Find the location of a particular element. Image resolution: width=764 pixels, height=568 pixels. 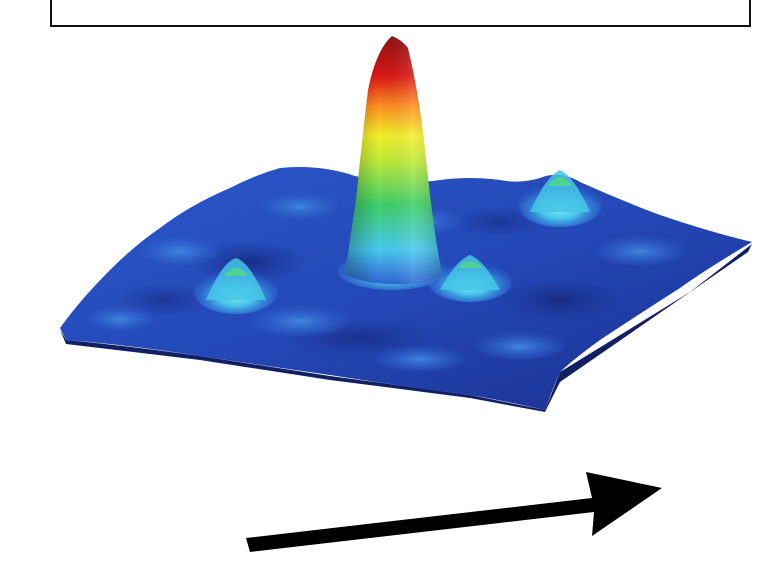

direction-arrow is located at coordinates (454, 512).